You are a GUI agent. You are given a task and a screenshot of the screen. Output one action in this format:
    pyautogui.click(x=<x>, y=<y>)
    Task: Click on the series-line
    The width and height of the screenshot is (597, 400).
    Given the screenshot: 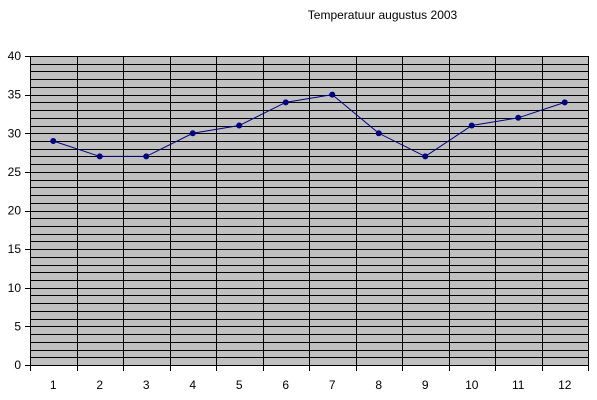 What is the action you would take?
    pyautogui.click(x=309, y=126)
    